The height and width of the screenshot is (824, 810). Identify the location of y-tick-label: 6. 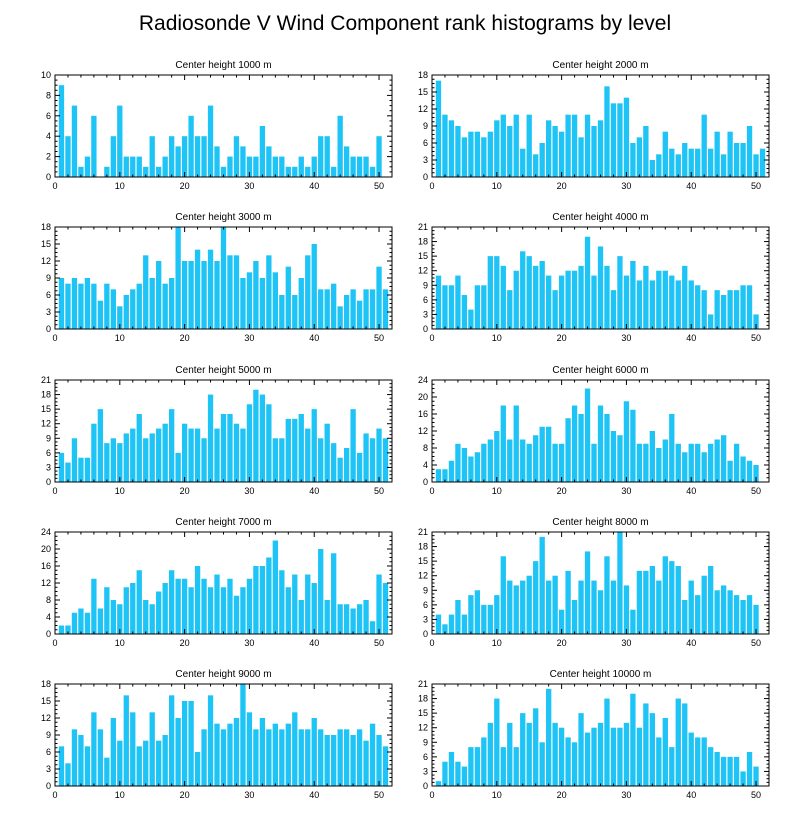
(425, 300).